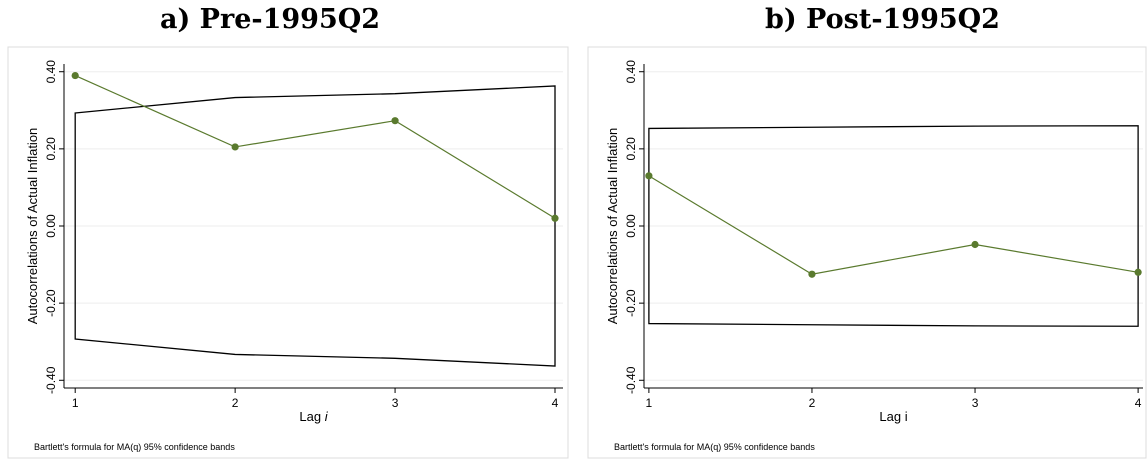  Describe the element at coordinates (882, 19) in the screenshot. I see `panel-title-post: b) Post-1995Q2` at that location.